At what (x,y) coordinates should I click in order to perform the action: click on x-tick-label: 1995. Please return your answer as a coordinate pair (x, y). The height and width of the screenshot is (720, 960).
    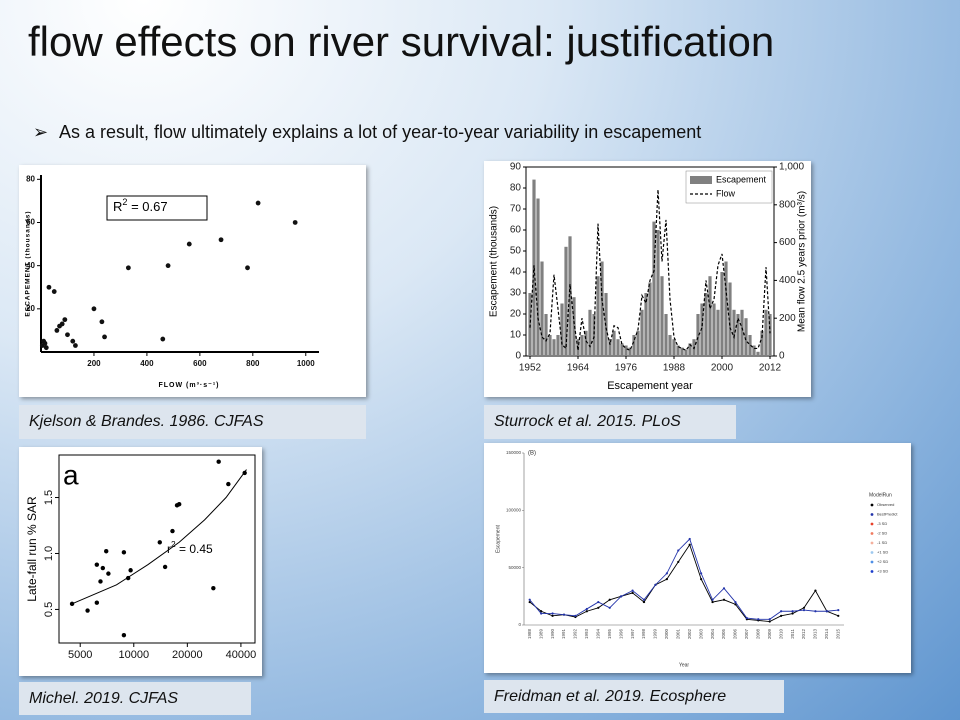
    Looking at the image, I should click on (609, 634).